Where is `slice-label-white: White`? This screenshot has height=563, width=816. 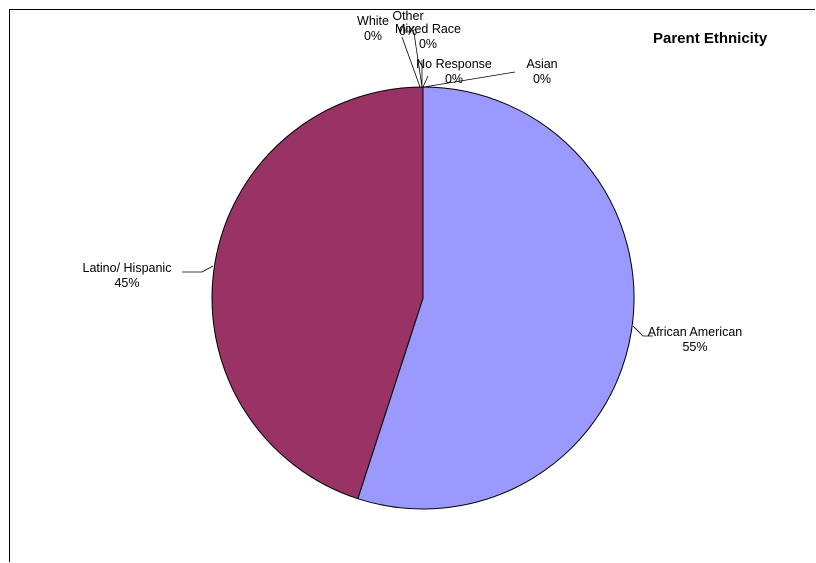
slice-label-white: White is located at coordinates (373, 21).